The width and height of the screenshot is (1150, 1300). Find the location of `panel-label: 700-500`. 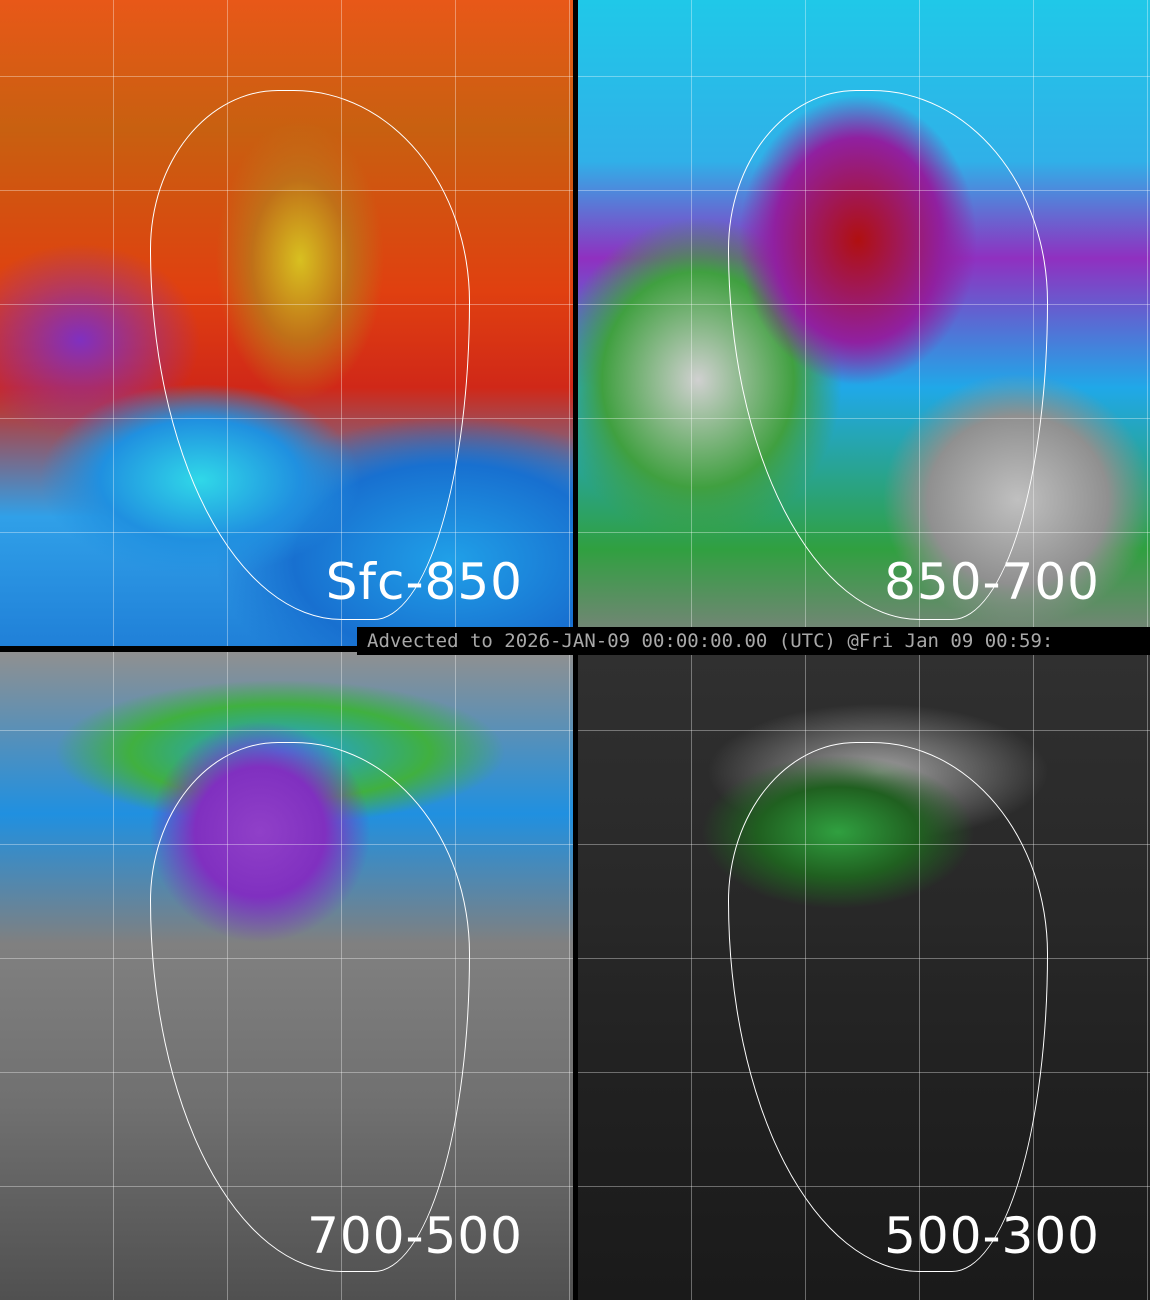

panel-label: 700-500 is located at coordinates (415, 1236).